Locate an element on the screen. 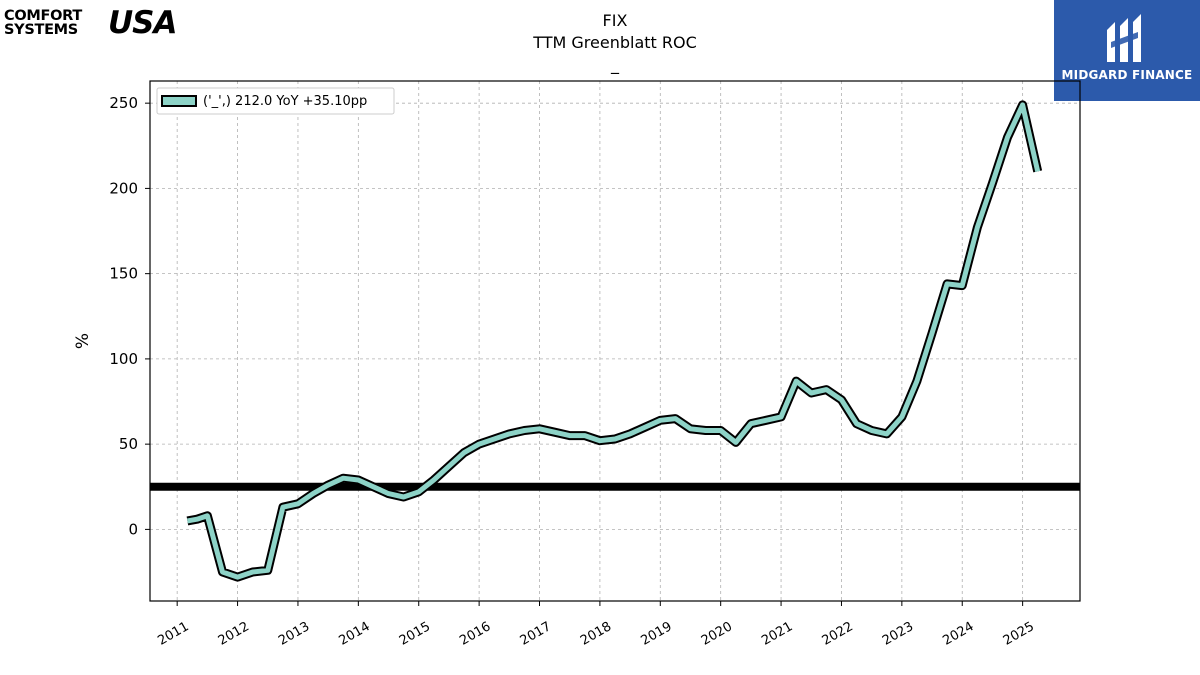 This screenshot has width=1200, height=675. y-axis-label: % is located at coordinates (83, 341).